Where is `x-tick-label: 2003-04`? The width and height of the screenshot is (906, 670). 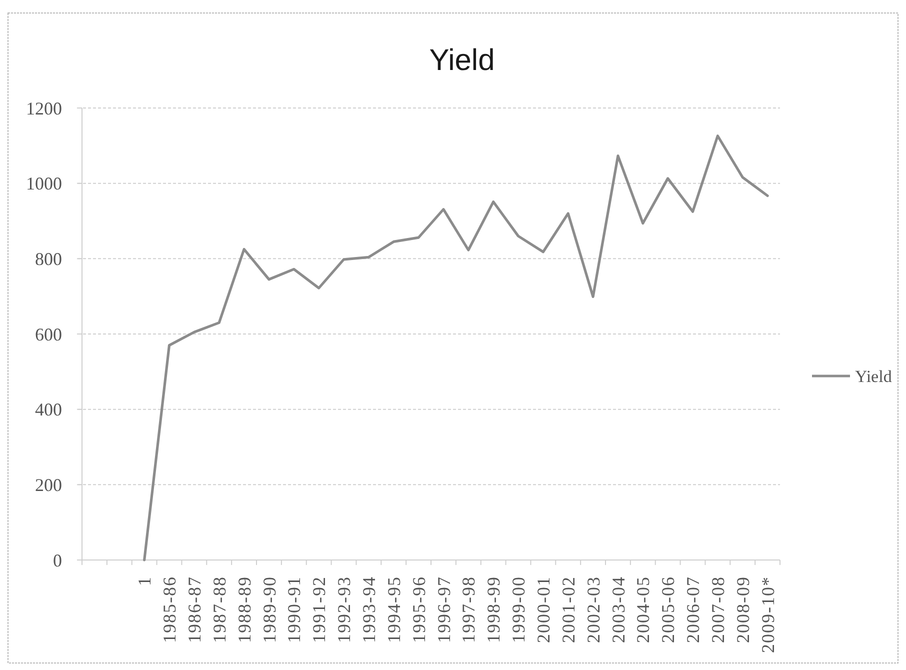
x-tick-label: 2003-04 is located at coordinates (618, 609).